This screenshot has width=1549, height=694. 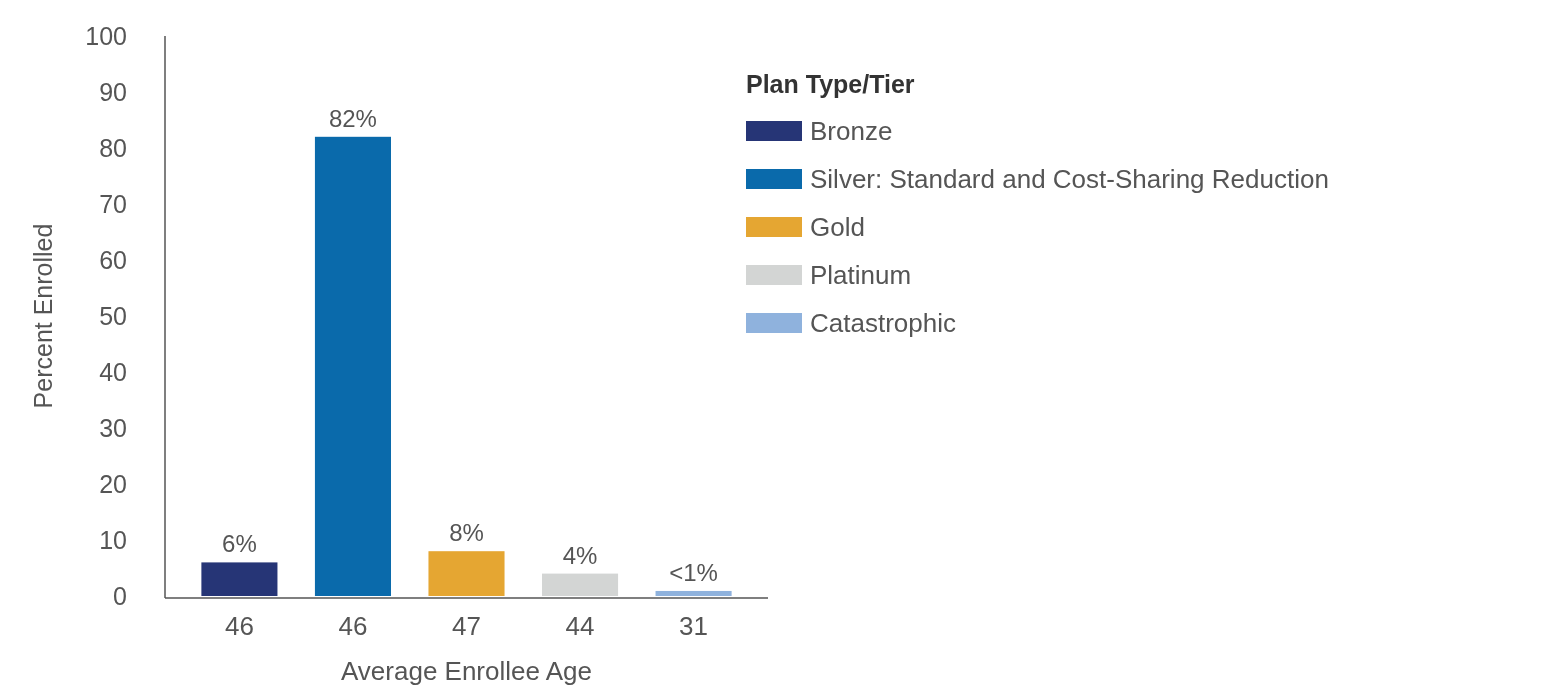 What do you see at coordinates (694, 626) in the screenshot?
I see `x-tick-label: 31` at bounding box center [694, 626].